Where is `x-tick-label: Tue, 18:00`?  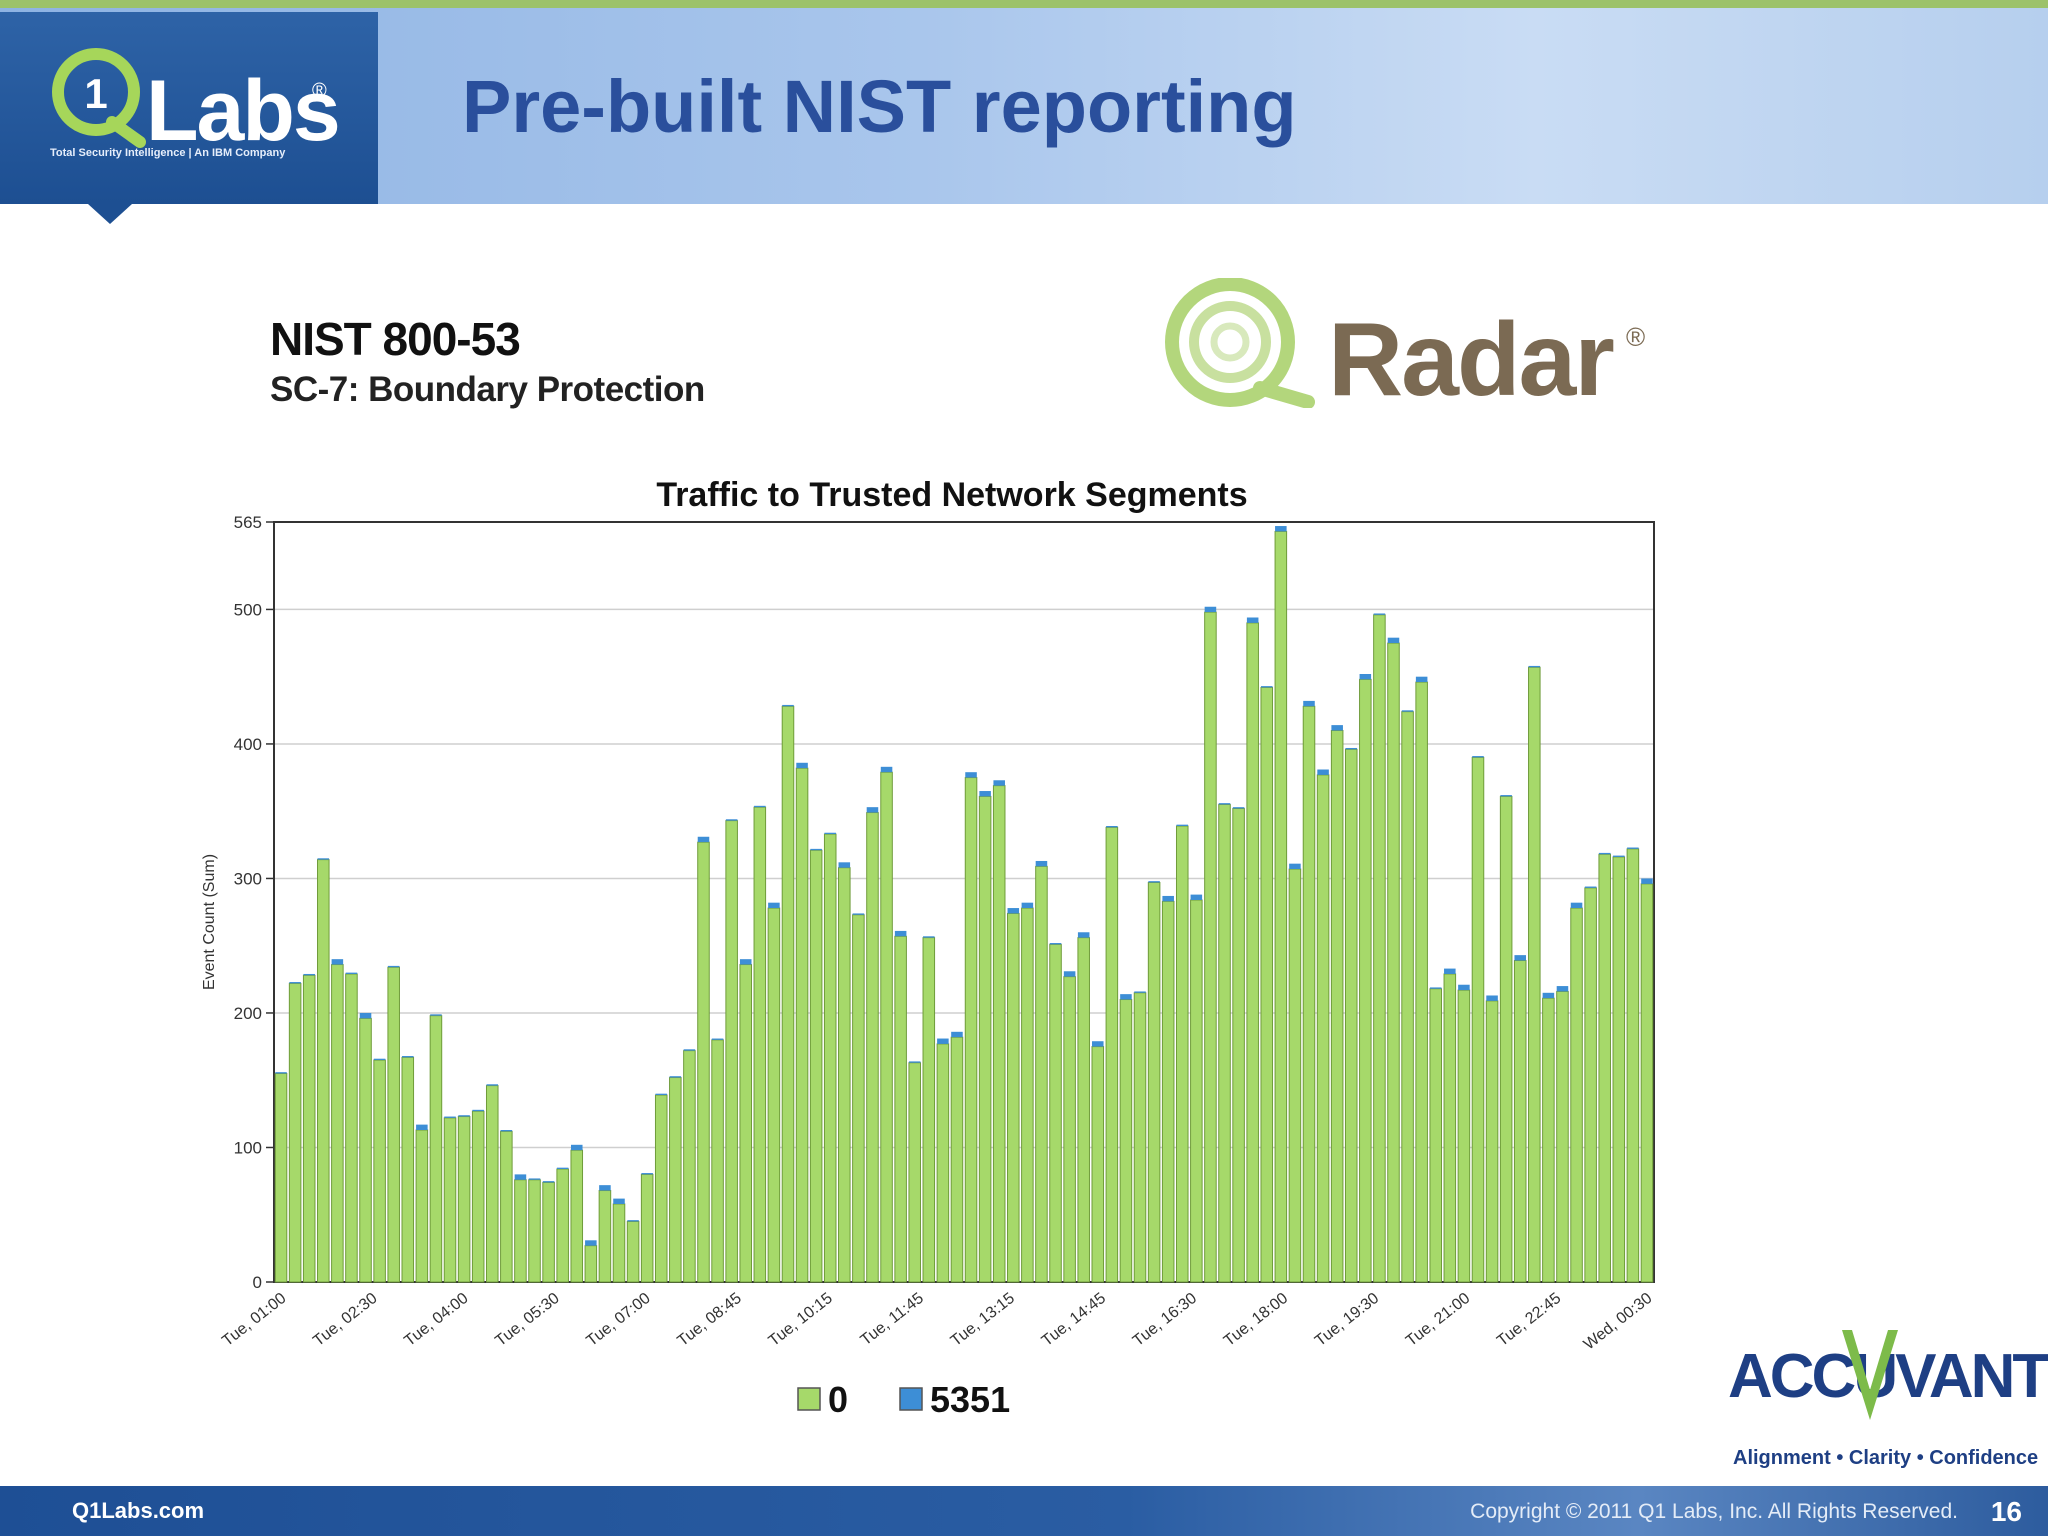
x-tick-label: Tue, 18:00 is located at coordinates (1256, 1320).